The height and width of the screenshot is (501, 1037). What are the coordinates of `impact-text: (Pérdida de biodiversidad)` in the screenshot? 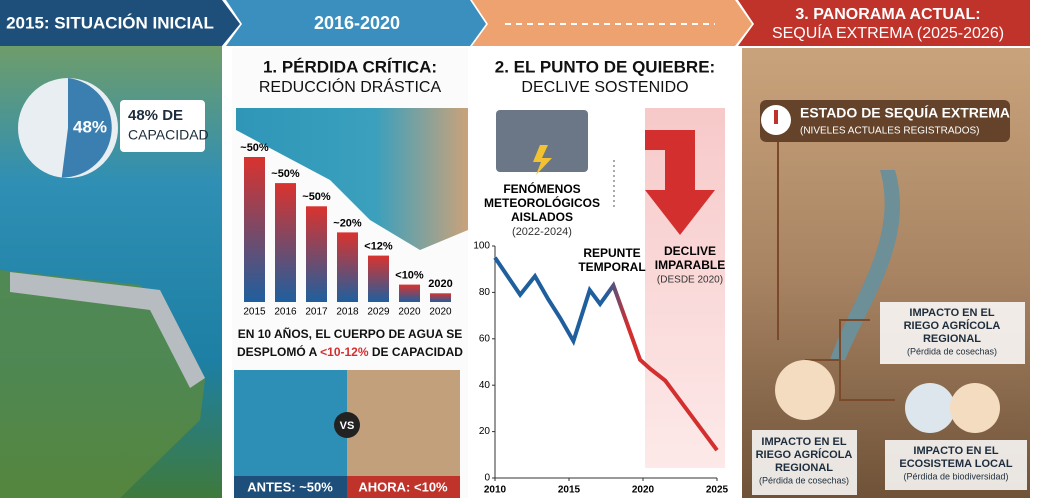 It's located at (955, 476).